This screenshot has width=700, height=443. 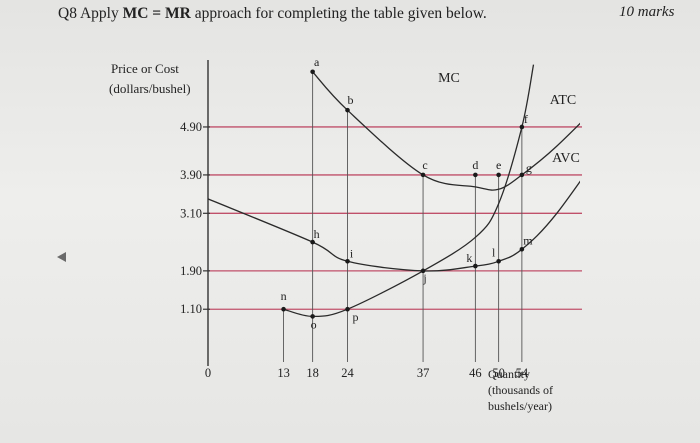 I want to click on point-e, so click(x=498, y=175).